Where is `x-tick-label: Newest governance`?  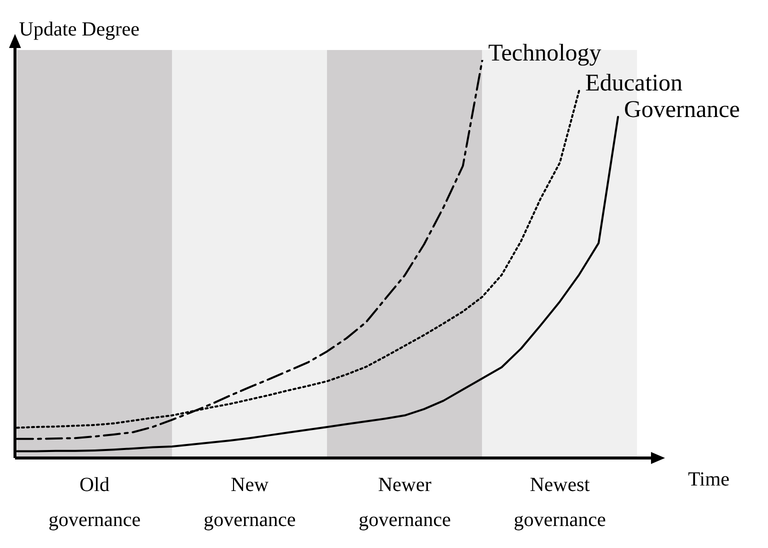 x-tick-label: Newest governance is located at coordinates (560, 502).